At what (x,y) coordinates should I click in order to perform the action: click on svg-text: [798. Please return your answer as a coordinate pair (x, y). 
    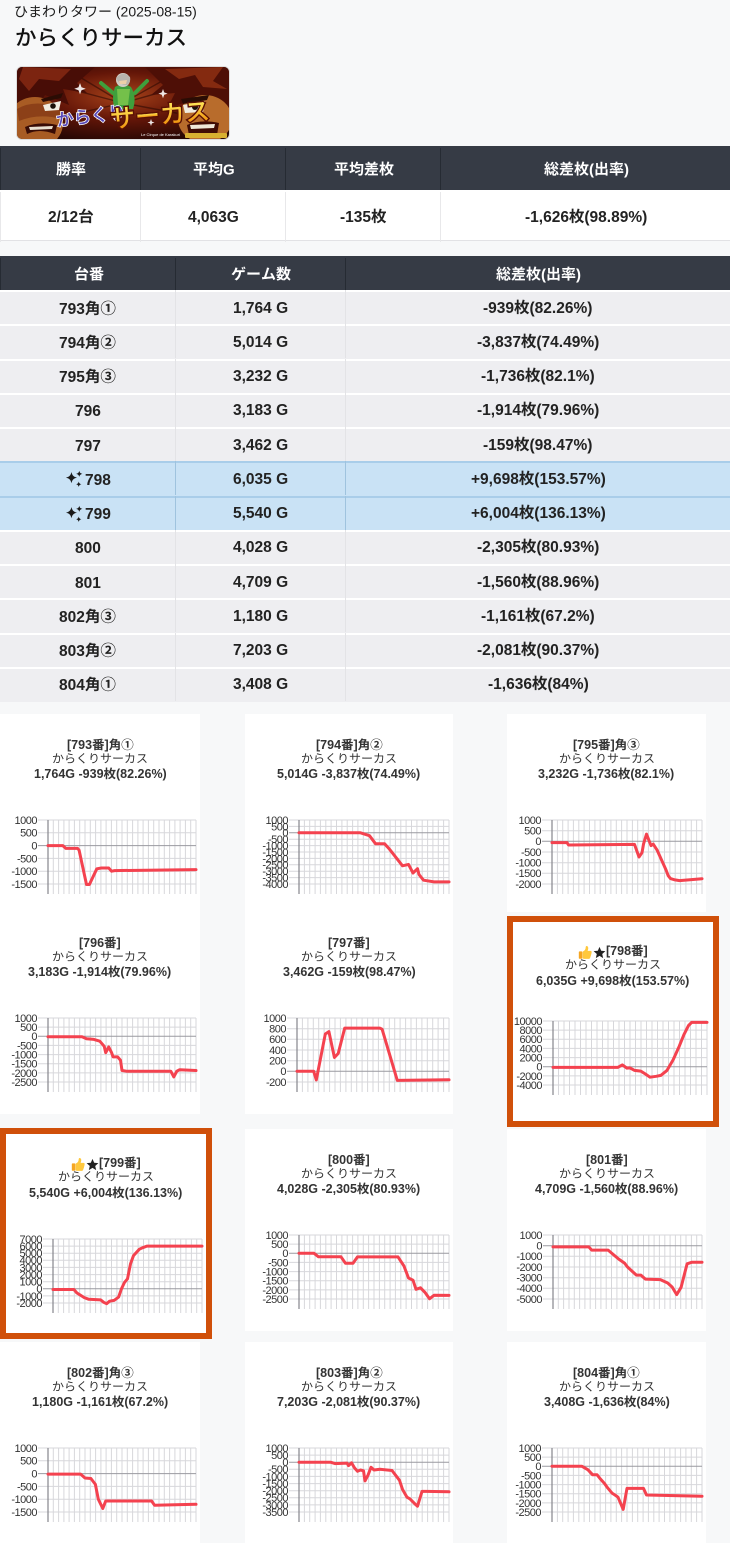
    Looking at the image, I should click on (618, 951).